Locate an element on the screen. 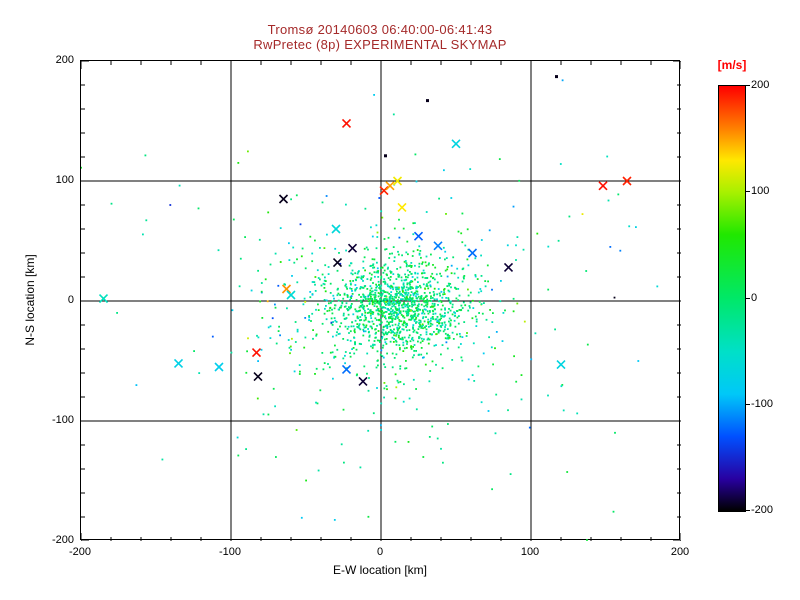 The image size is (800, 600). x-axis-label: E-W location [km] is located at coordinates (380, 570).